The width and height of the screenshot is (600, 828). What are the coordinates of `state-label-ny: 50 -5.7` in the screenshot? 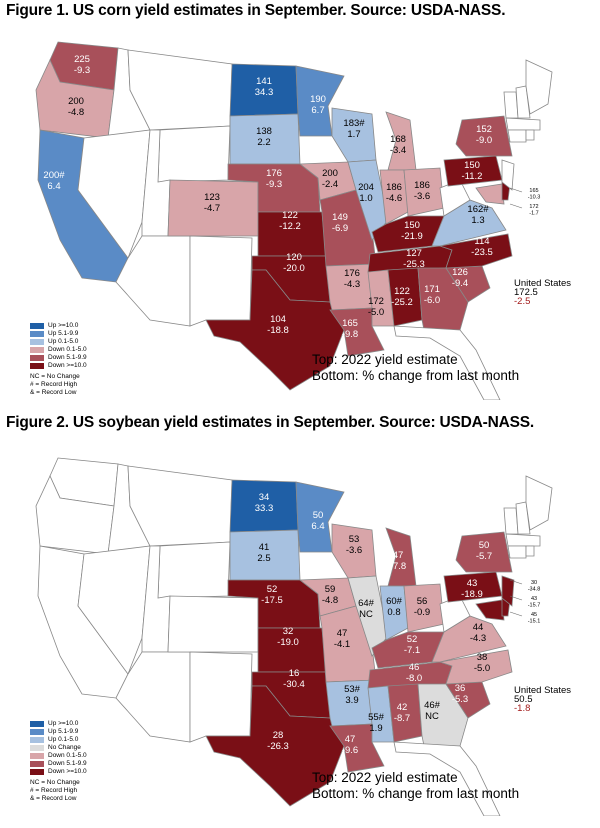 It's located at (484, 551).